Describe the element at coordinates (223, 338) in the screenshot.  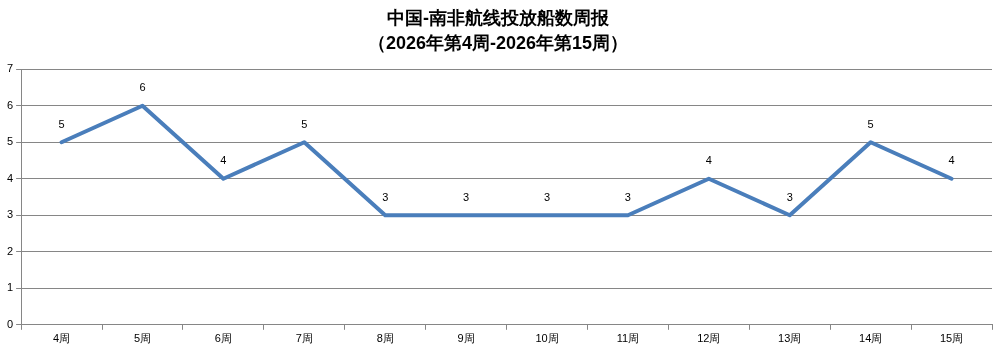
I see `x-tick-label: 6周` at that location.